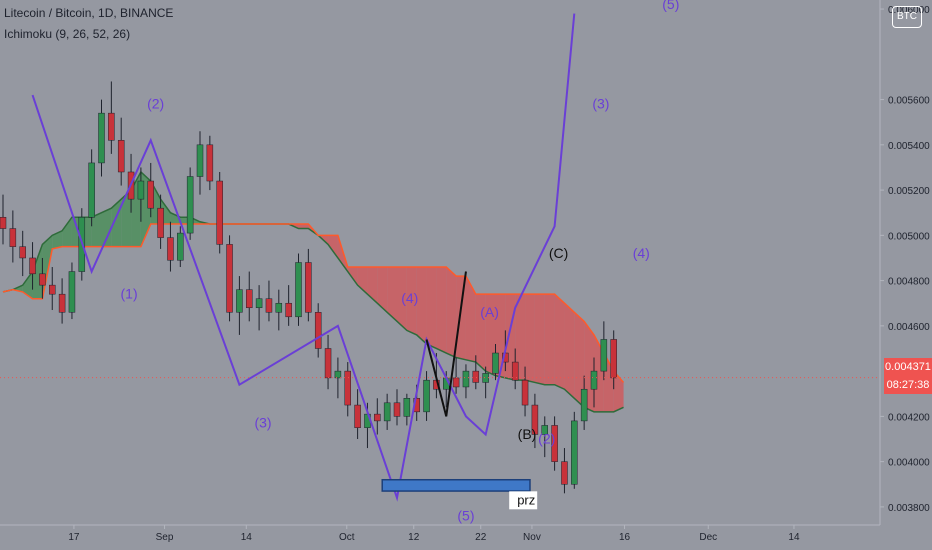 The width and height of the screenshot is (932, 550). I want to click on abc-correction-path, so click(446, 344).